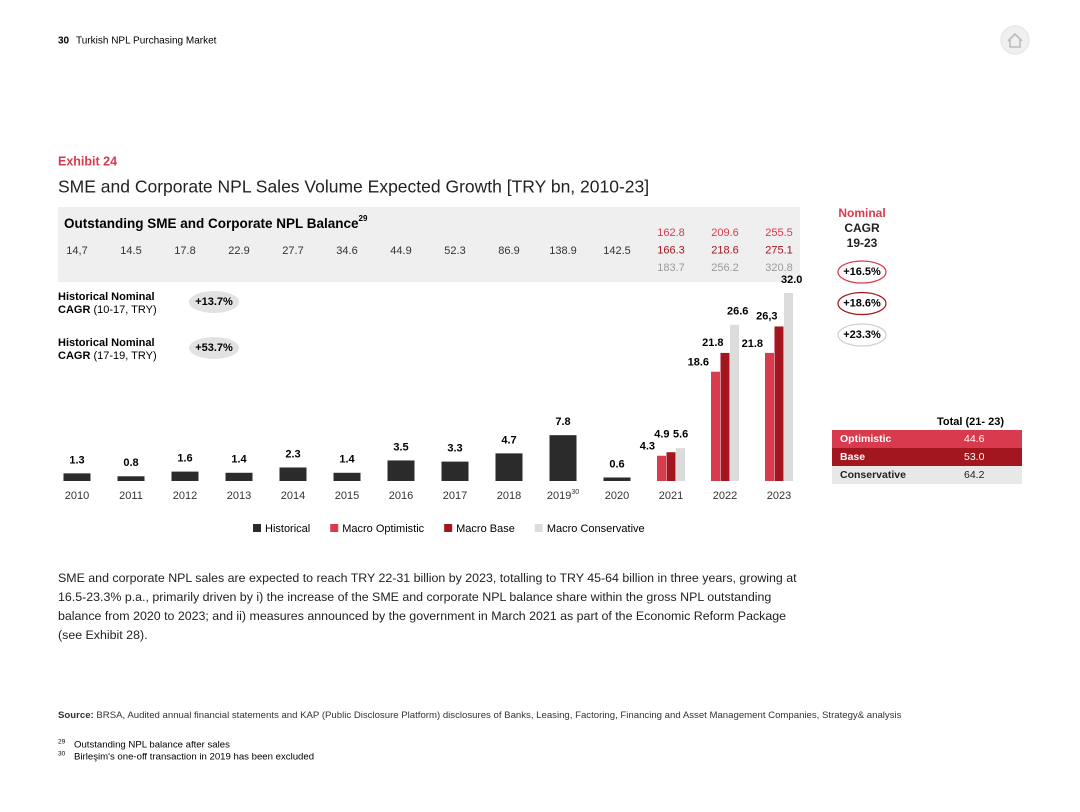 This screenshot has width=1080, height=812. I want to click on home-icon, so click(1015, 40).